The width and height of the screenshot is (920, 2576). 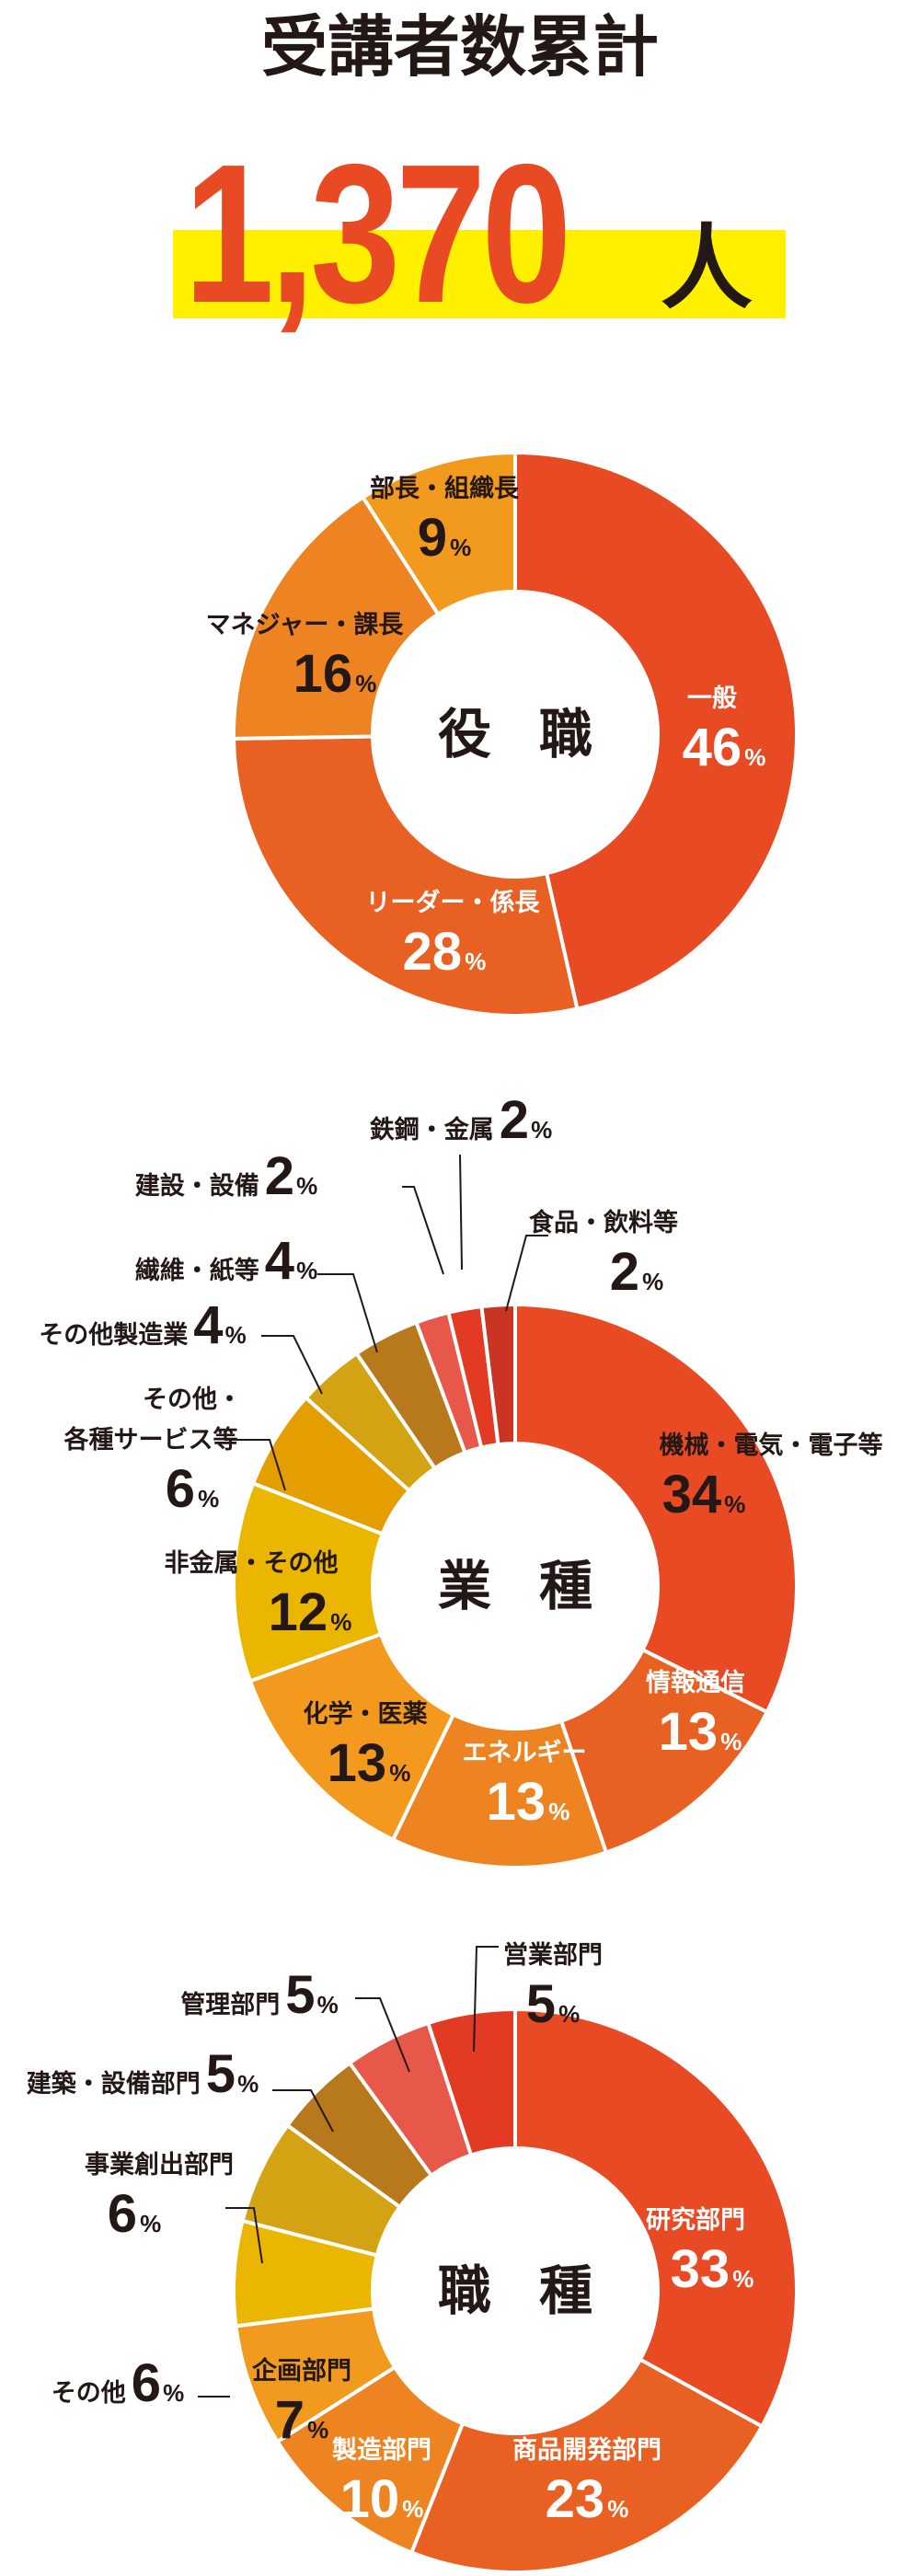 I want to click on slice-value: 34, so click(x=692, y=1494).